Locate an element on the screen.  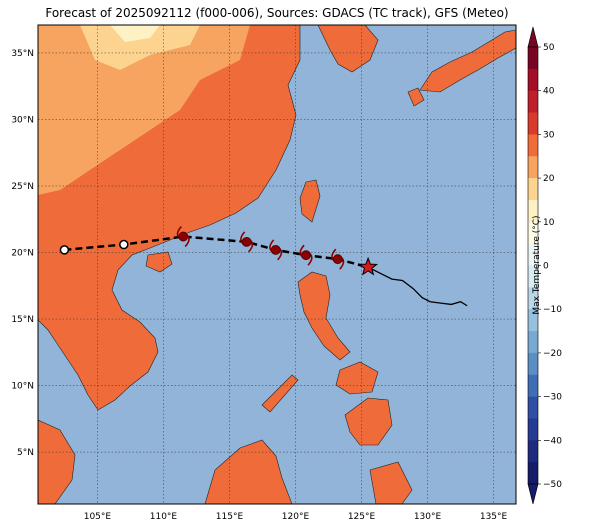
kyushu is located at coordinates (416, 97).